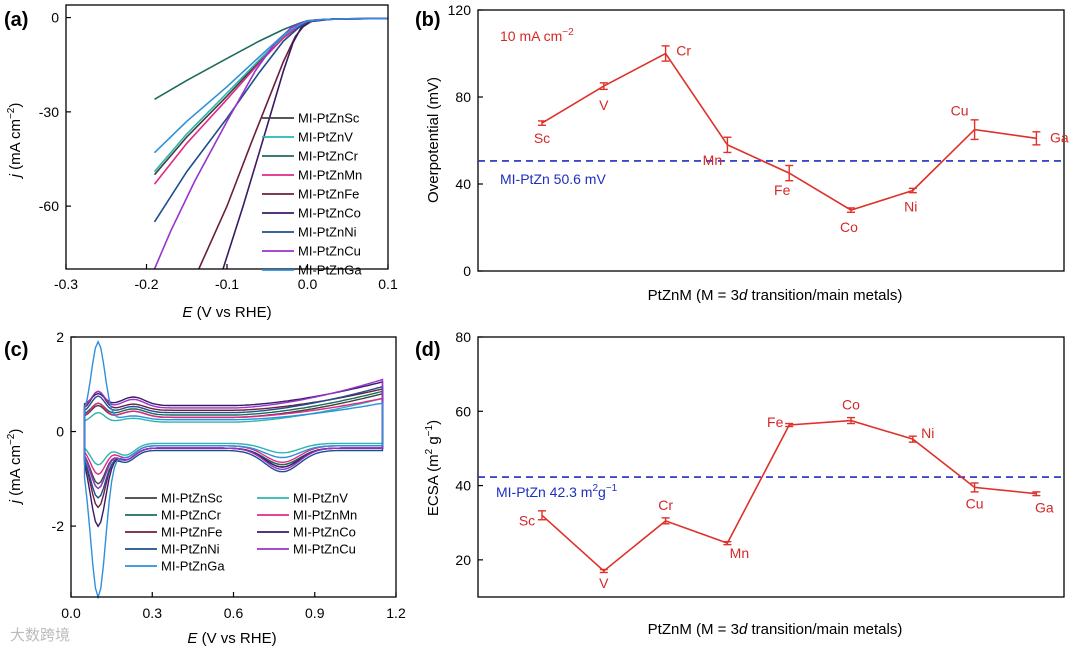 This screenshot has width=1080, height=651. What do you see at coordinates (665, 505) in the screenshot?
I see `point-label-cr: Cr` at bounding box center [665, 505].